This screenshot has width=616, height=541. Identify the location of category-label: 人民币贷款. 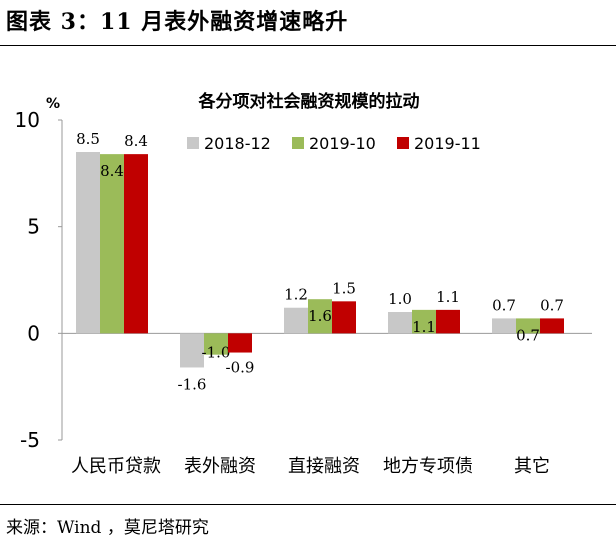
(116, 466).